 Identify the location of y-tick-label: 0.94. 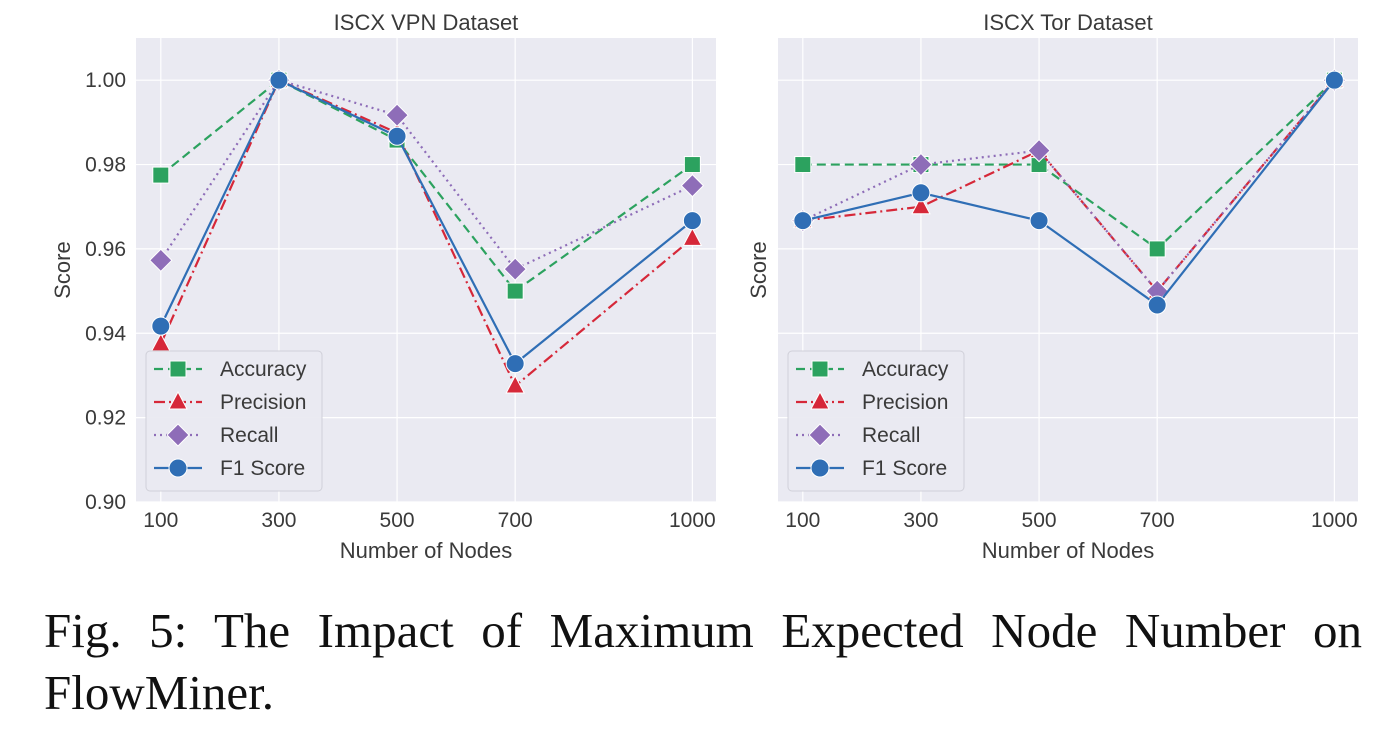
(105, 333).